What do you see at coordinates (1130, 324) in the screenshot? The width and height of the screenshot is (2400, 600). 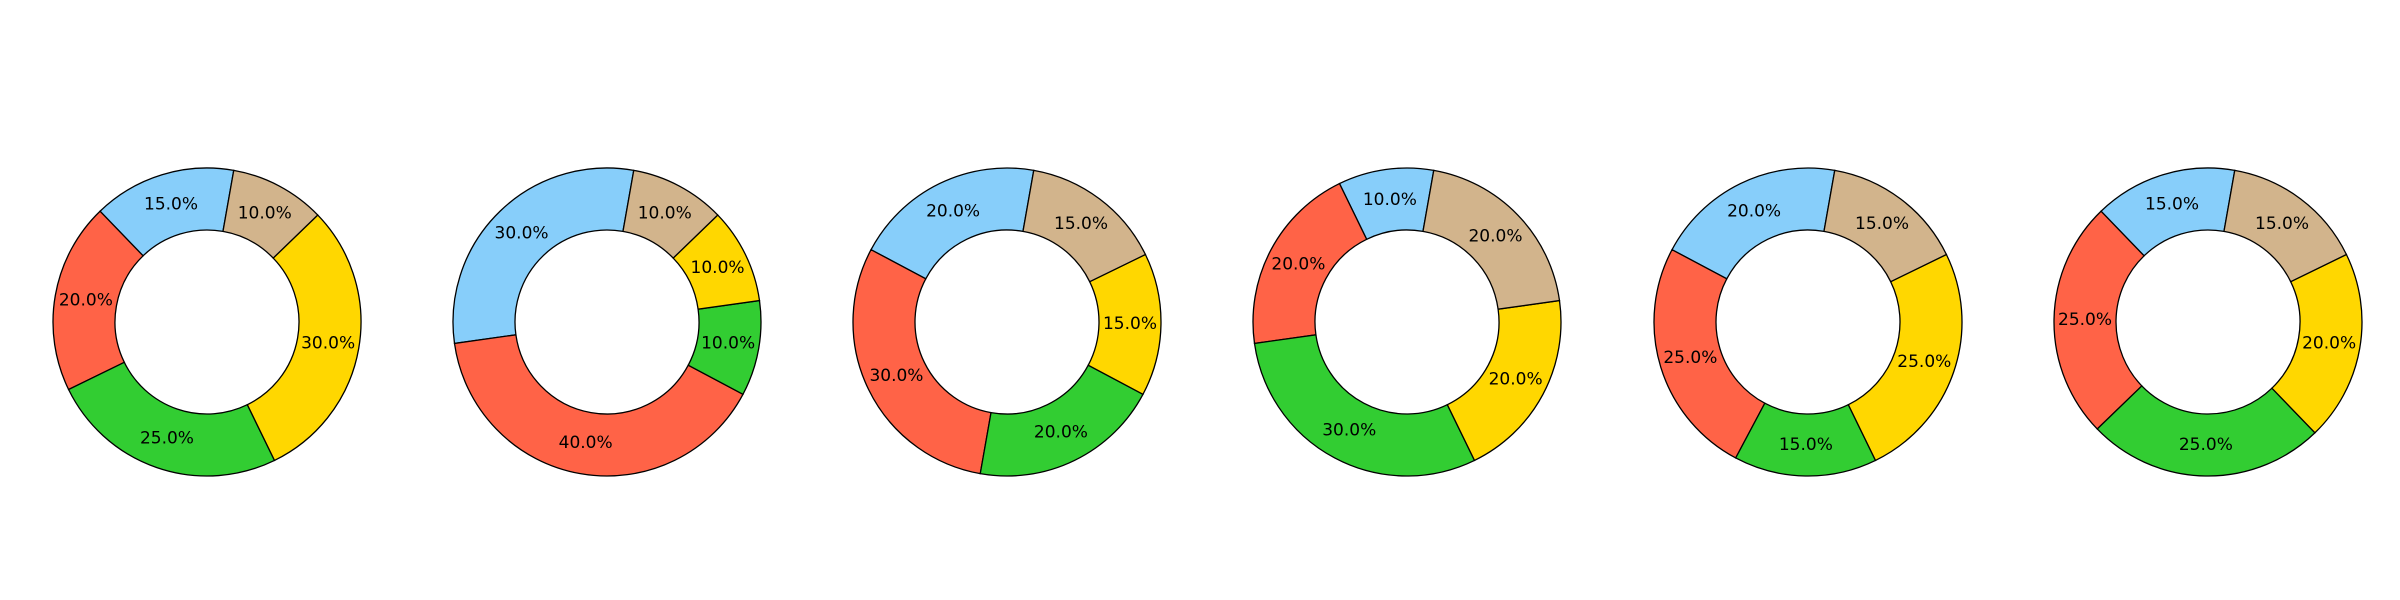 I see `donut-3-label-4: 15.0%` at bounding box center [1130, 324].